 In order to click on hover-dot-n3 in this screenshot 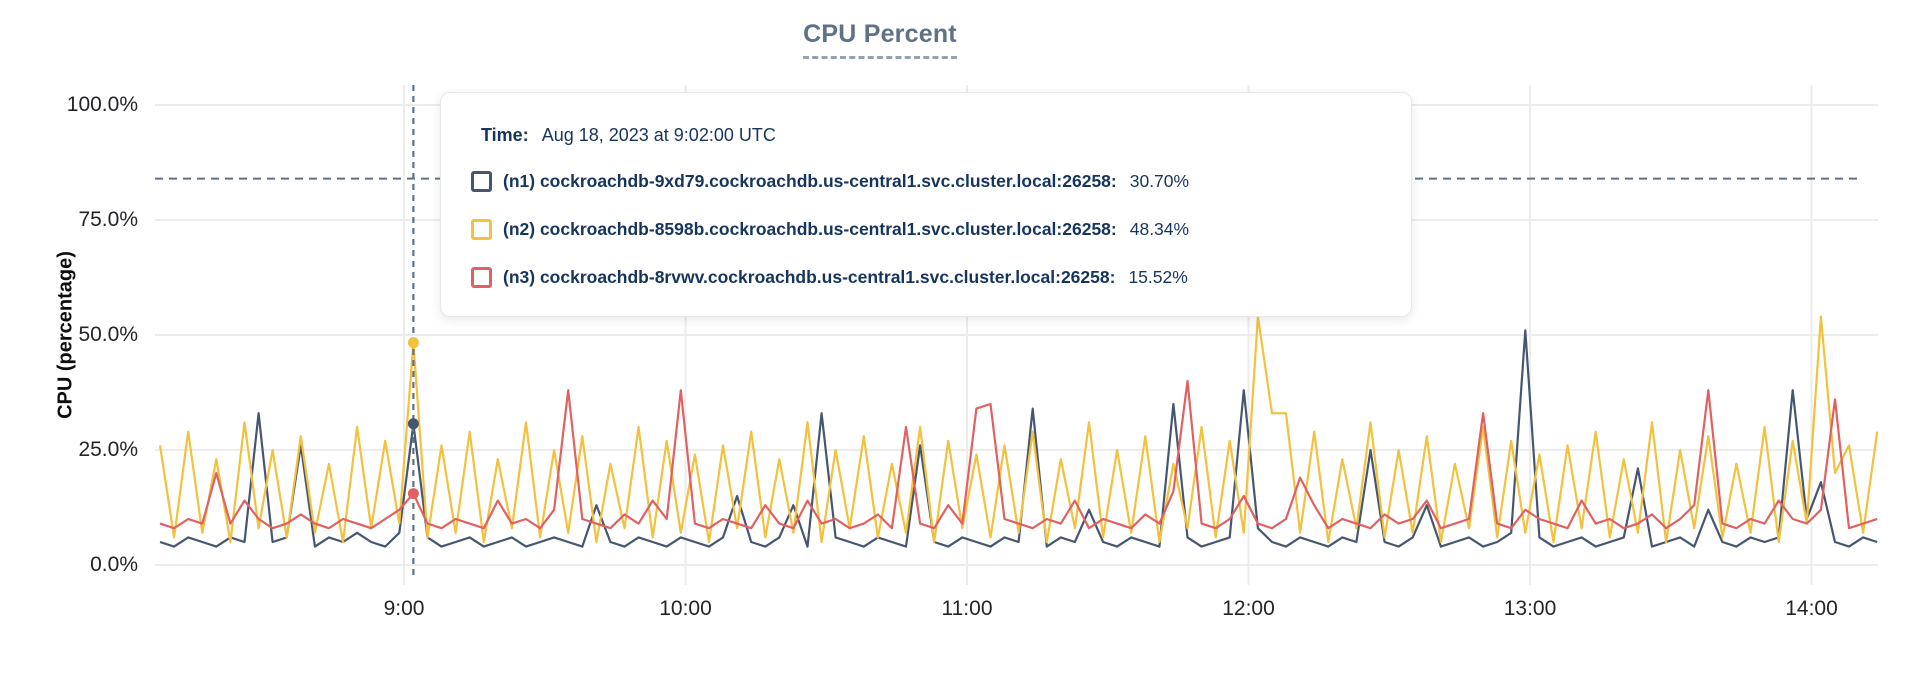, I will do `click(413, 494)`.